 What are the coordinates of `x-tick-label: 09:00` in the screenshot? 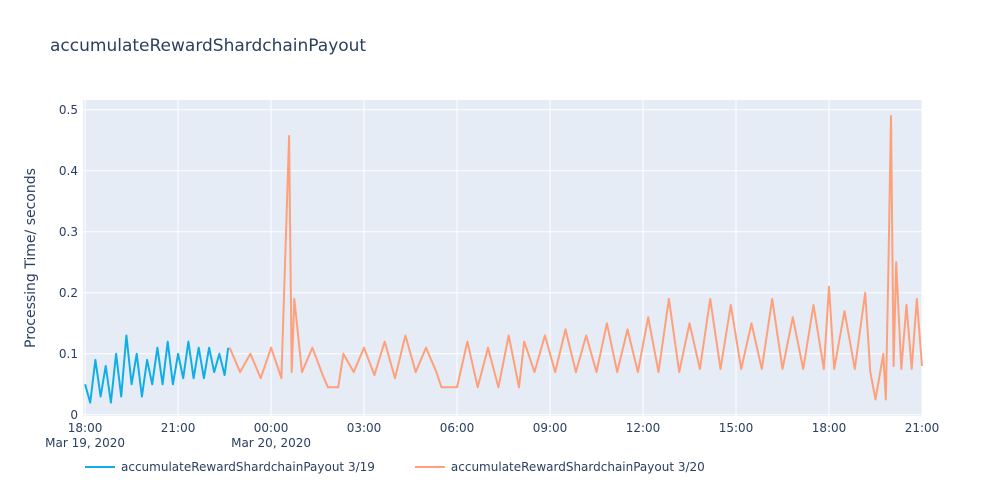 It's located at (550, 428).